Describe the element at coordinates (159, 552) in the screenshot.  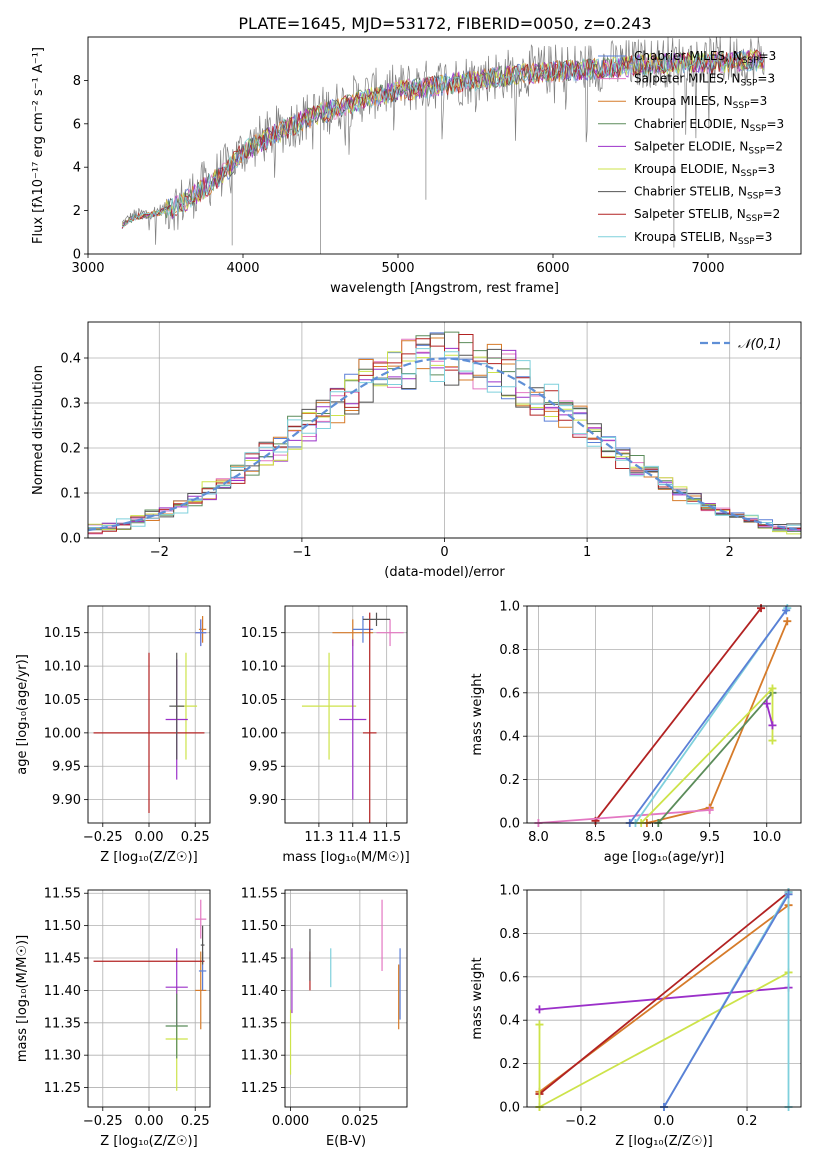
I see `x-tick-label: −2` at that location.